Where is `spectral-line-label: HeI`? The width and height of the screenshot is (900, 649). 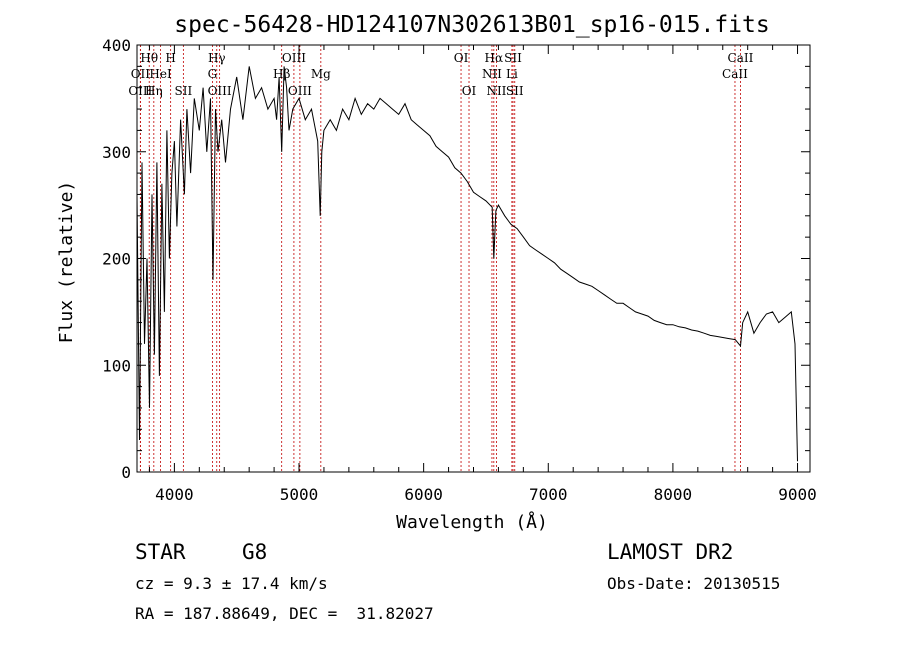 spectral-line-label: HeI is located at coordinates (160, 74).